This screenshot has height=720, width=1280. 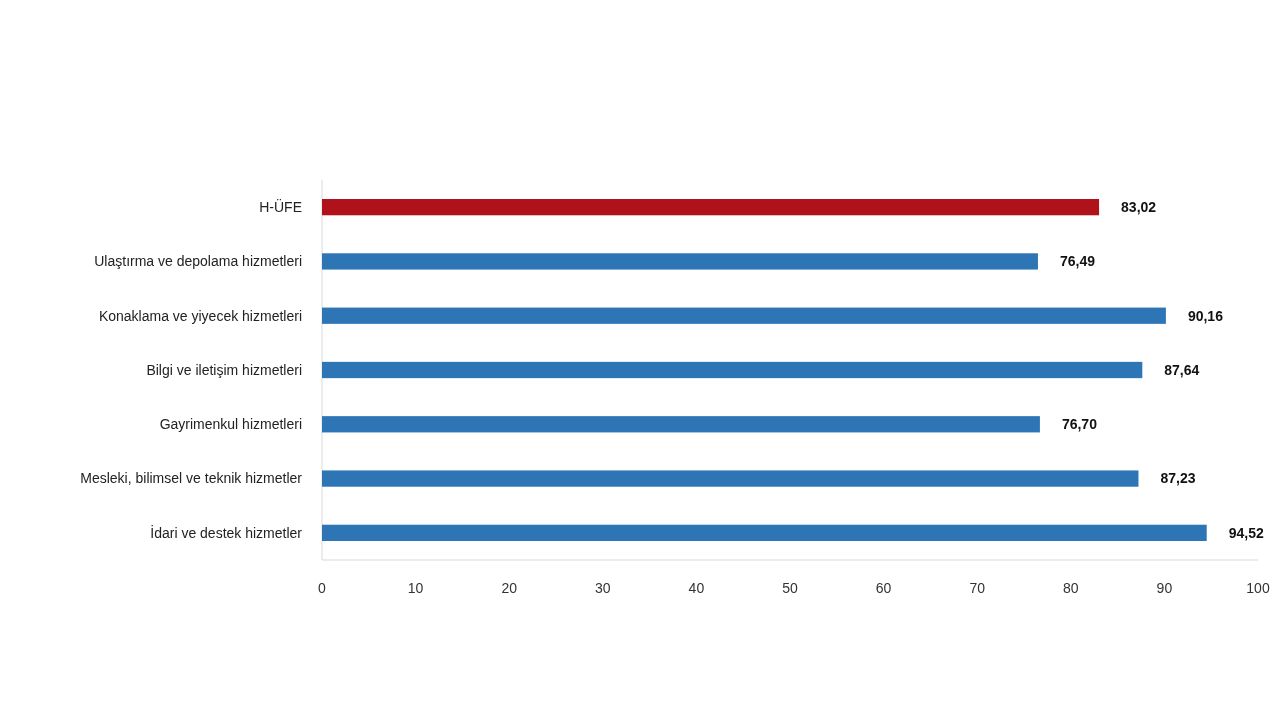 What do you see at coordinates (1178, 478) in the screenshot?
I see `data-label: 87,23` at bounding box center [1178, 478].